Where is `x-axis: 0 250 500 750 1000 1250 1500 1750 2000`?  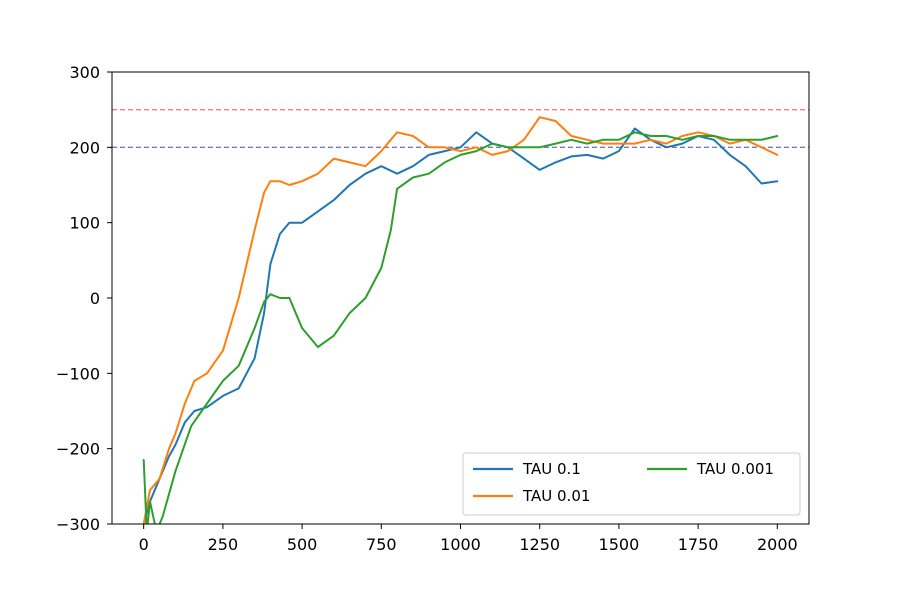 x-axis: 0 250 500 750 1000 1250 1500 1750 2000 is located at coordinates (468, 539).